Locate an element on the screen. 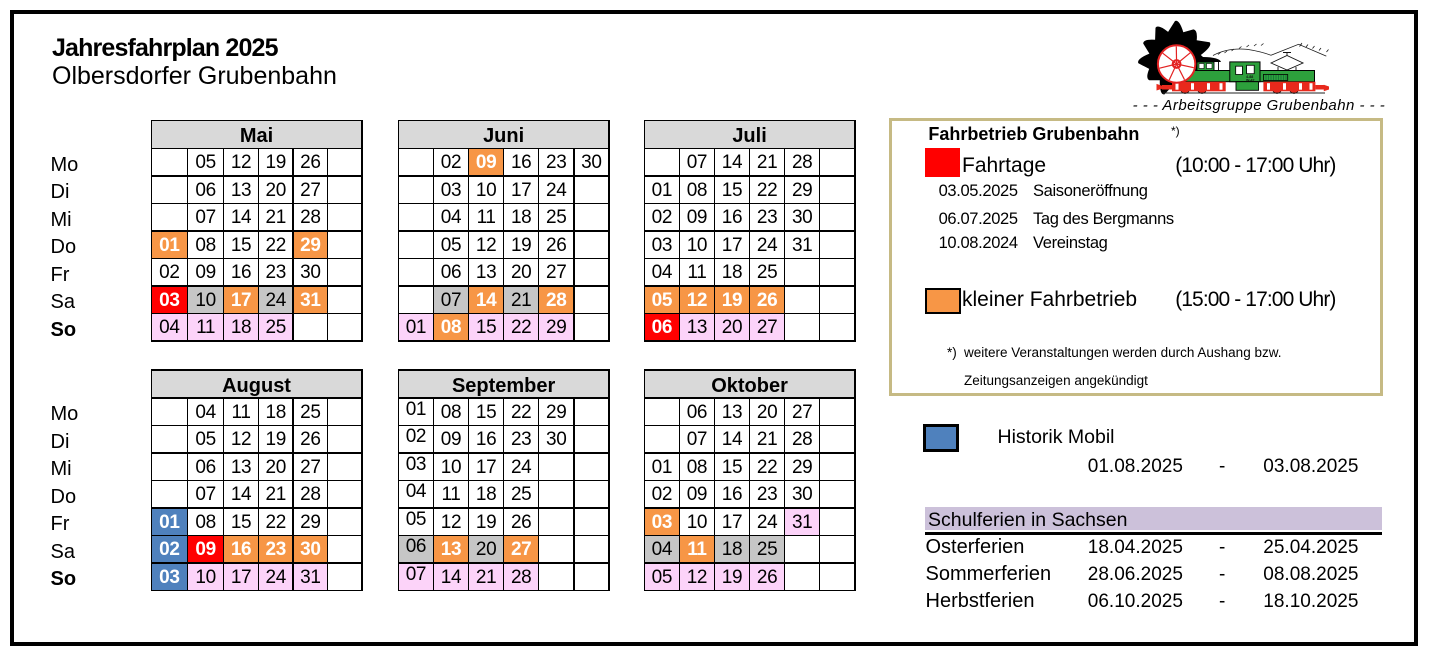 This screenshot has height=659, width=1431. svg-text: W-42 is located at coordinates (1250, 81).